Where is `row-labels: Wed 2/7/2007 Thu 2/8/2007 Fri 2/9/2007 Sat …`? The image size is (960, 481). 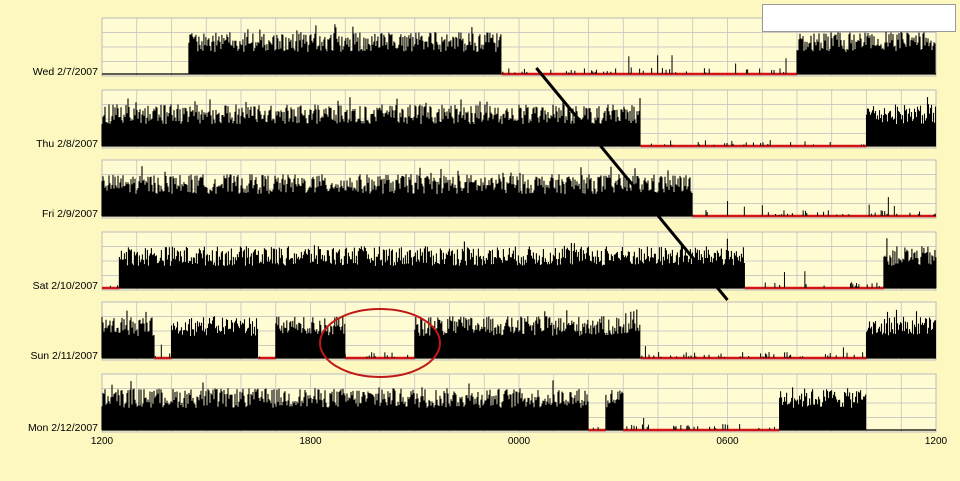 row-labels: Wed 2/7/2007 Thu 2/8/2007 Fri 2/9/2007 Sat … is located at coordinates (63, 250).